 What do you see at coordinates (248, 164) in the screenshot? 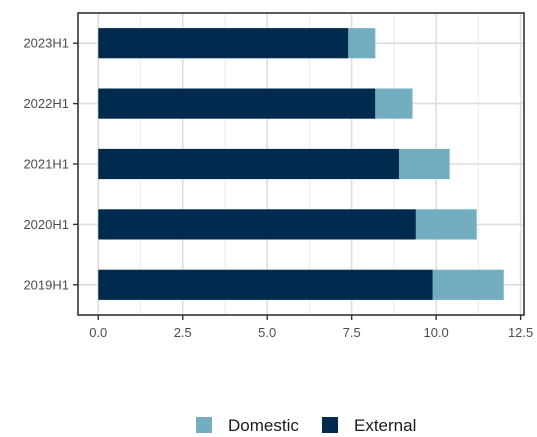
I see `bar-external-2021H1` at bounding box center [248, 164].